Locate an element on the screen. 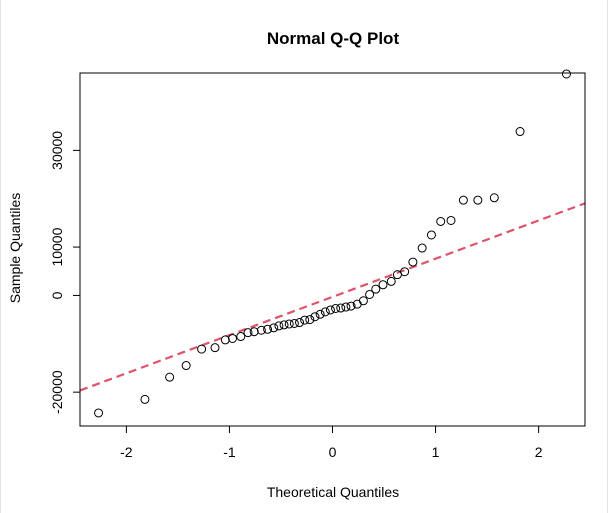 The width and height of the screenshot is (608, 513). y-tick-label: -20000 is located at coordinates (57, 392).